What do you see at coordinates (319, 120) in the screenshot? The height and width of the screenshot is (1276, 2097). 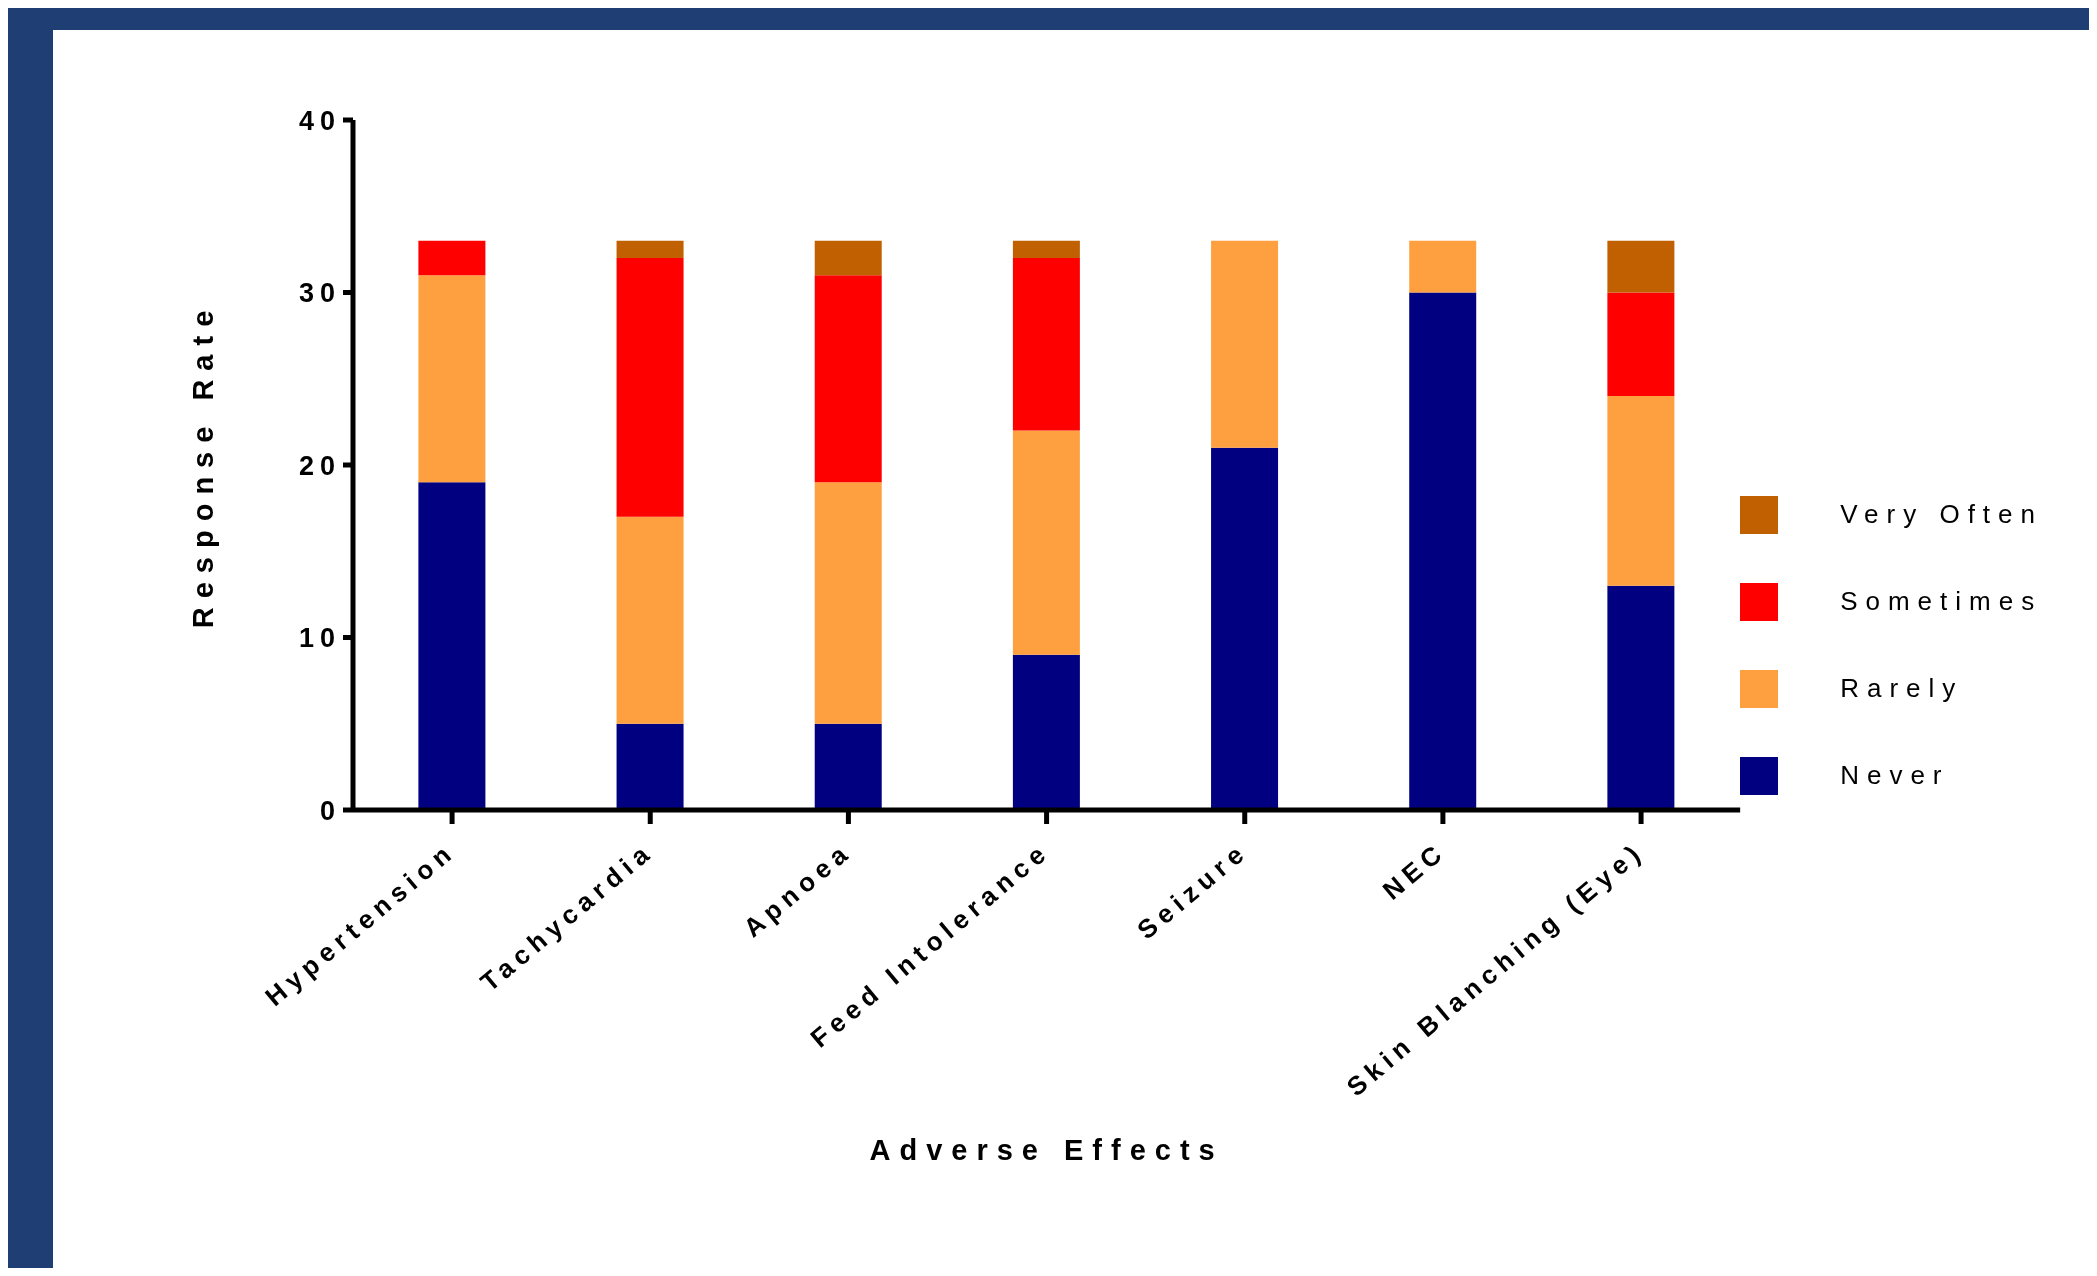 I see `y-tick-label: 40` at bounding box center [319, 120].